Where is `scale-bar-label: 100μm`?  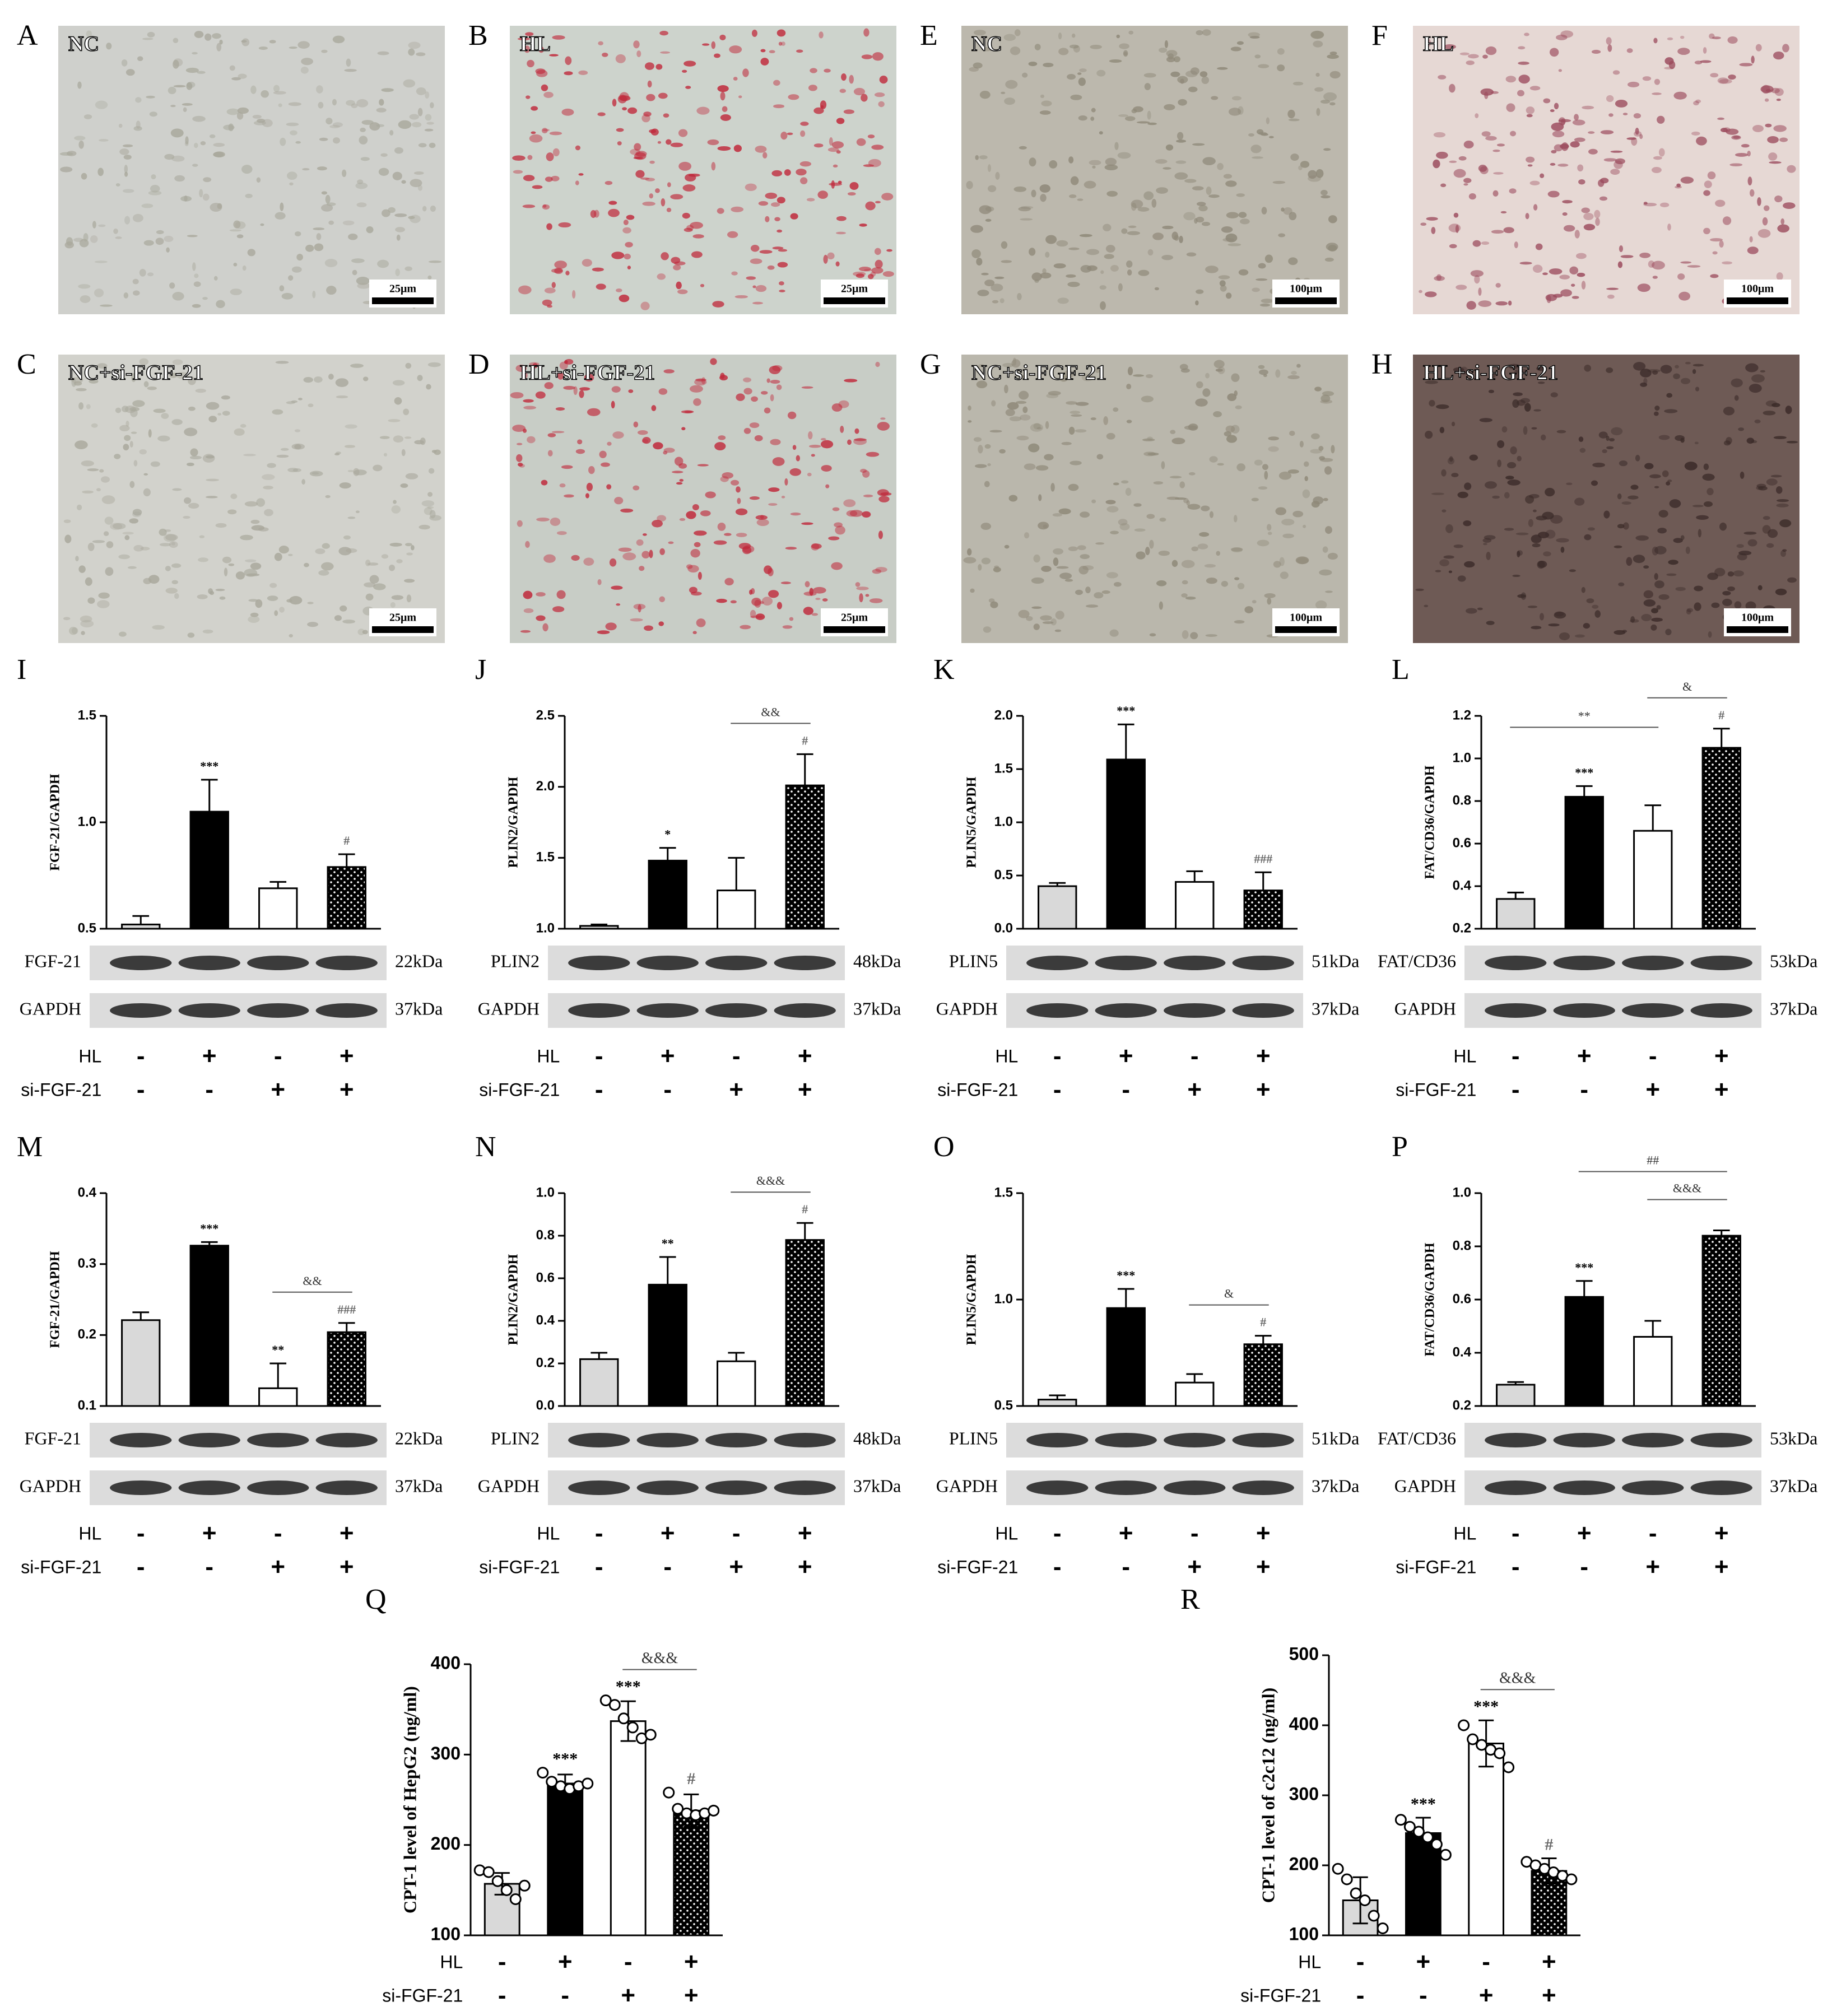 scale-bar-label: 100μm is located at coordinates (1757, 618).